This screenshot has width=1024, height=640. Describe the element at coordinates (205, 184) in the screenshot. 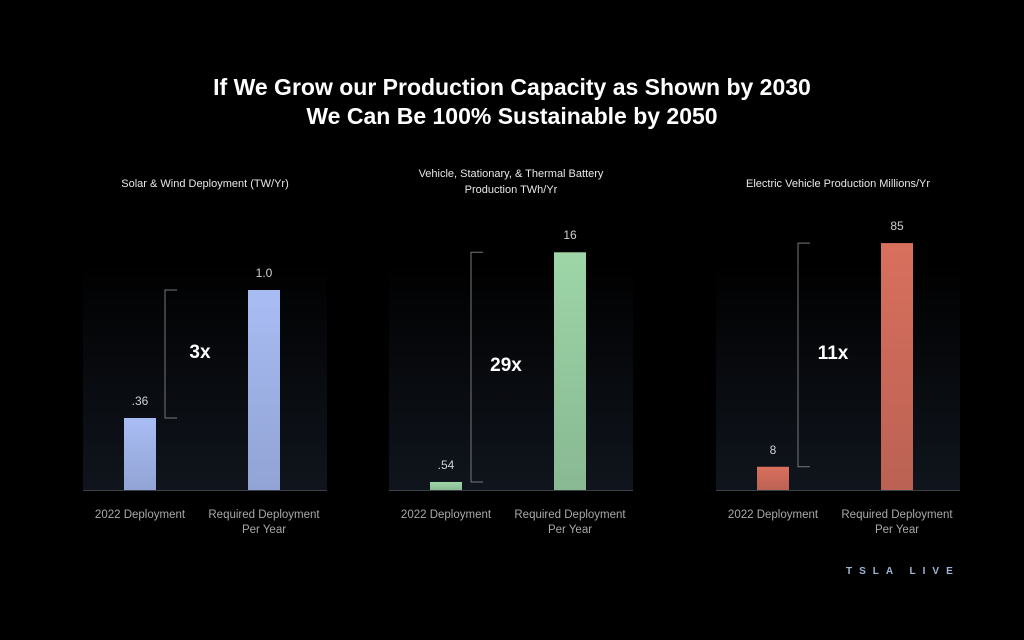

I see `chart-title: Solar & Wind Deployment (TW/Yr)` at that location.